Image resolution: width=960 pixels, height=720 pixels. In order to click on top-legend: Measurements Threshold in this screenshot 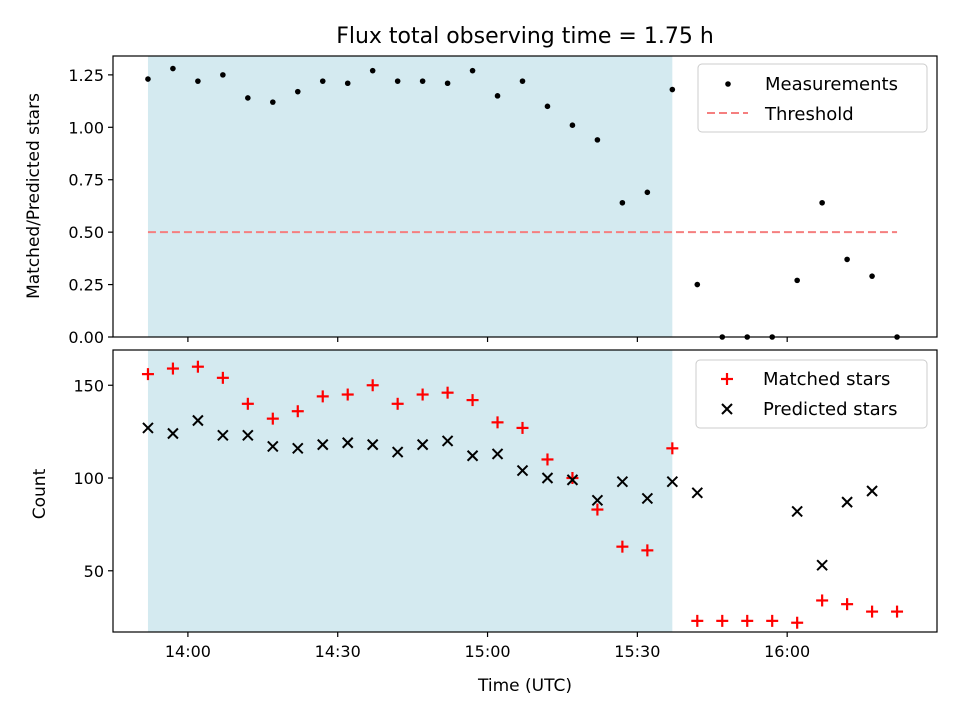, I will do `click(812, 98)`.